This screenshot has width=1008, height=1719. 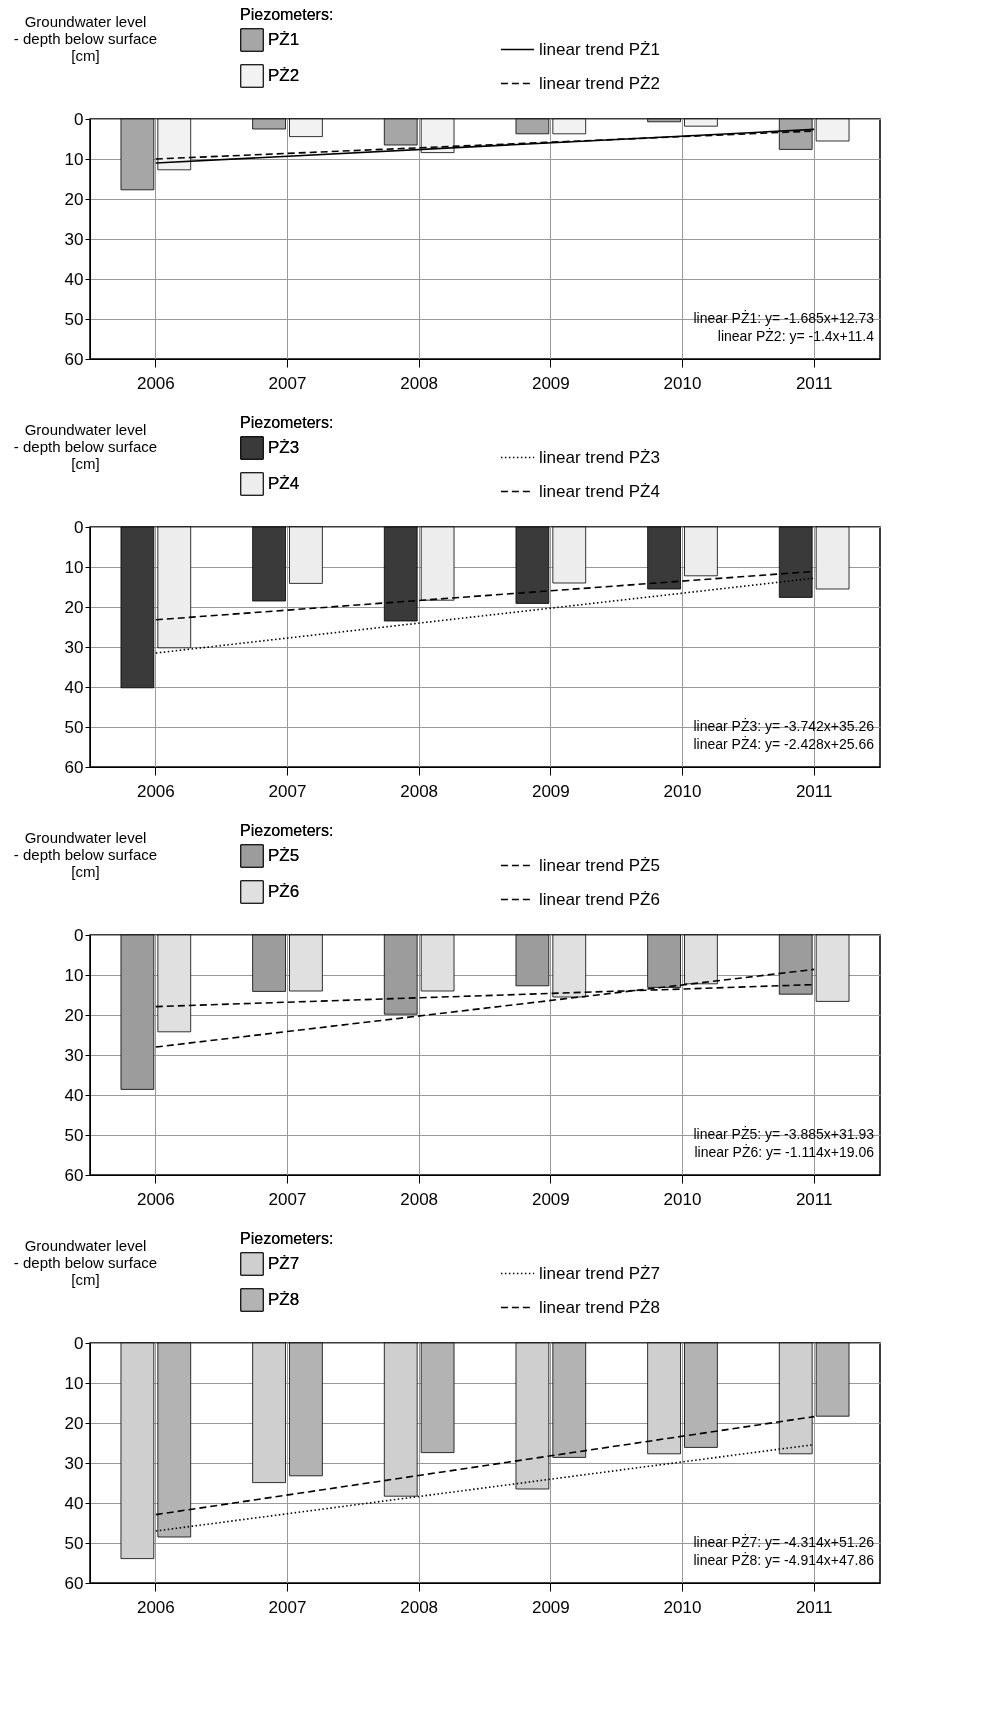 I want to click on legend-label: PŻ7, so click(x=284, y=1263).